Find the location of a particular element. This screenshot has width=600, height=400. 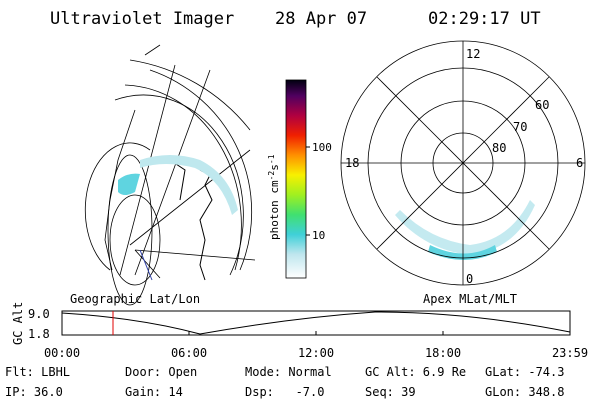

info-field: GC Alt: 6.9 Re is located at coordinates (415, 372).